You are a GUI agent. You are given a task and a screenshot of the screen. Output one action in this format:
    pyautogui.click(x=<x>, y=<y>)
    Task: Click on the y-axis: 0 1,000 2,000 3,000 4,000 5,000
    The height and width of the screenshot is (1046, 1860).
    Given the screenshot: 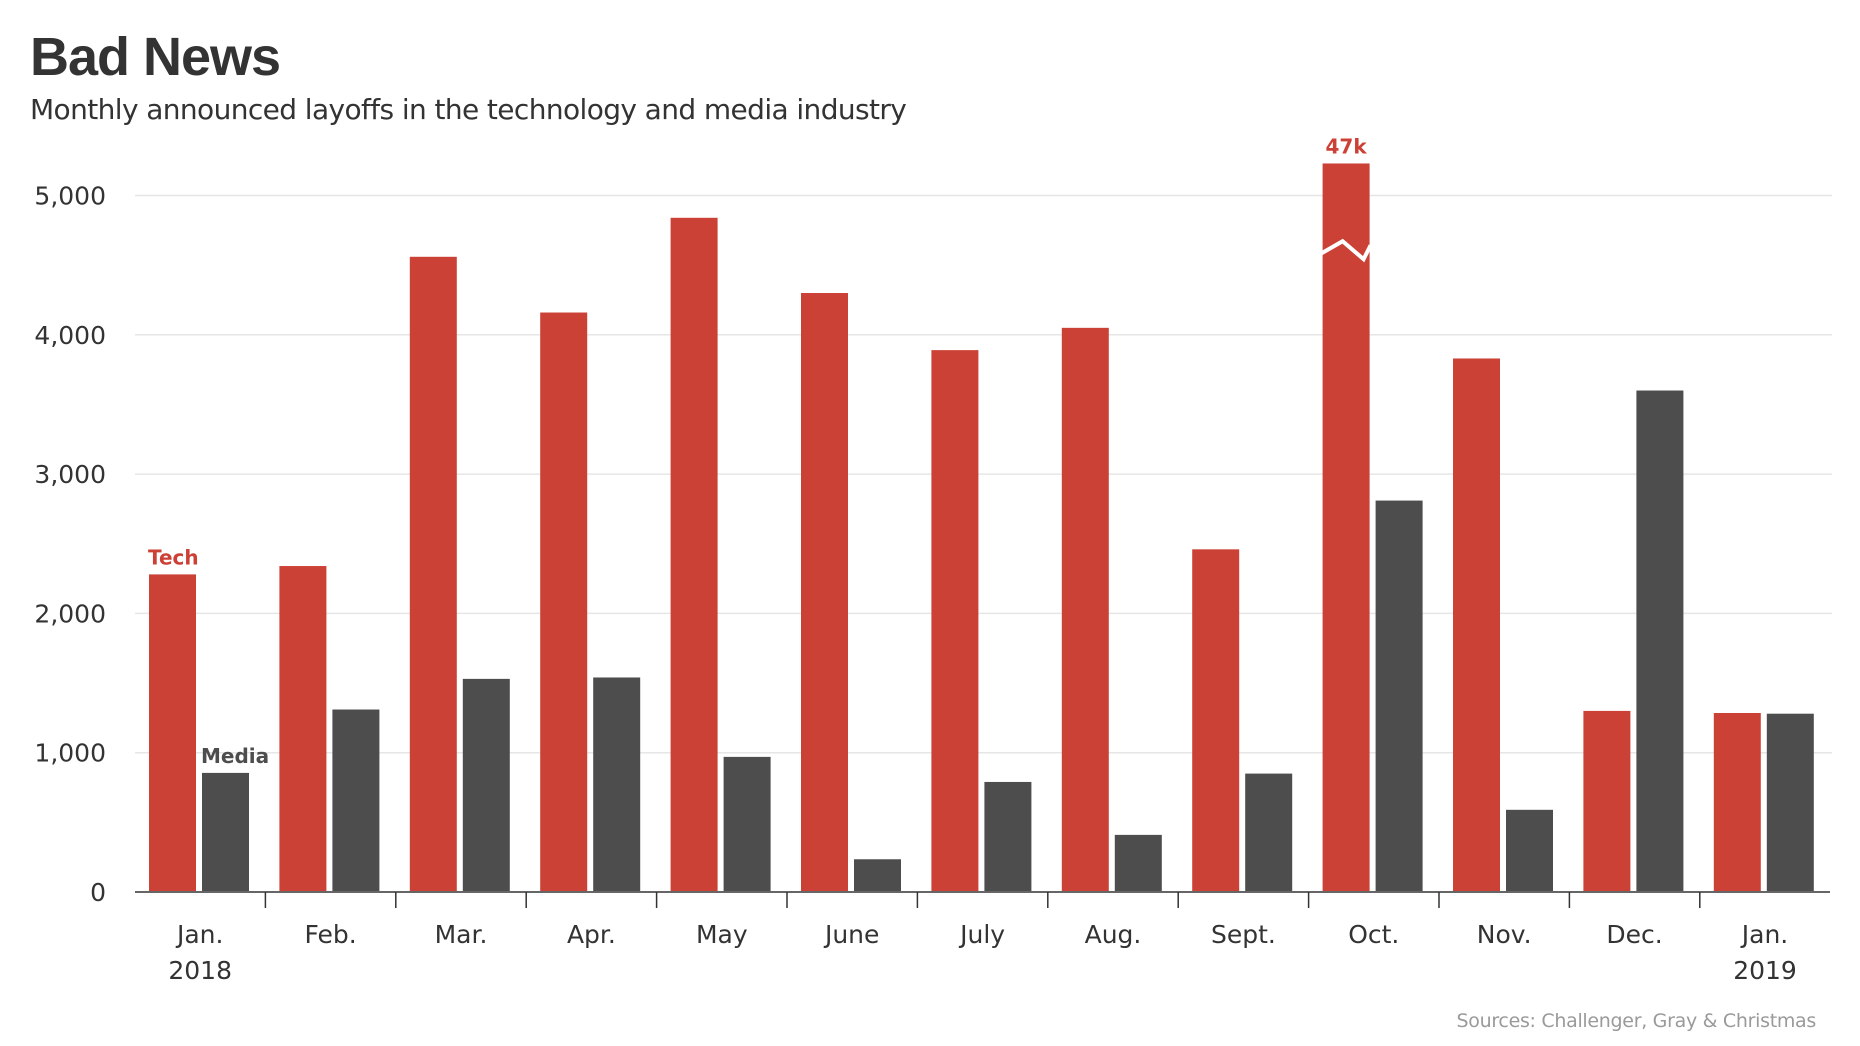 What is the action you would take?
    pyautogui.click(x=70, y=545)
    